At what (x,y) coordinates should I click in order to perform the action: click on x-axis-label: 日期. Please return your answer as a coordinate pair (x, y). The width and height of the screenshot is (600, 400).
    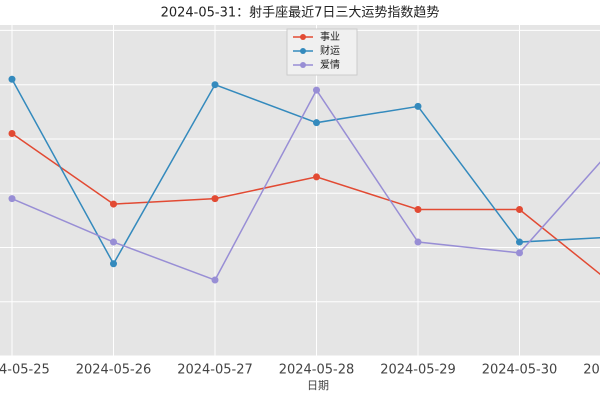
    Looking at the image, I should click on (318, 385).